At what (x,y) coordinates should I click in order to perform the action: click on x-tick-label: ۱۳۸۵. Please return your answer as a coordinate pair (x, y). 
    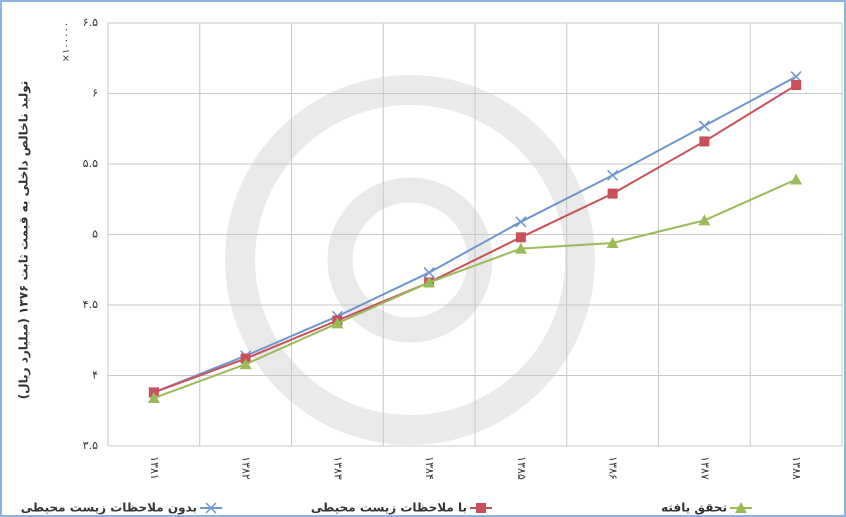
    Looking at the image, I should click on (521, 468).